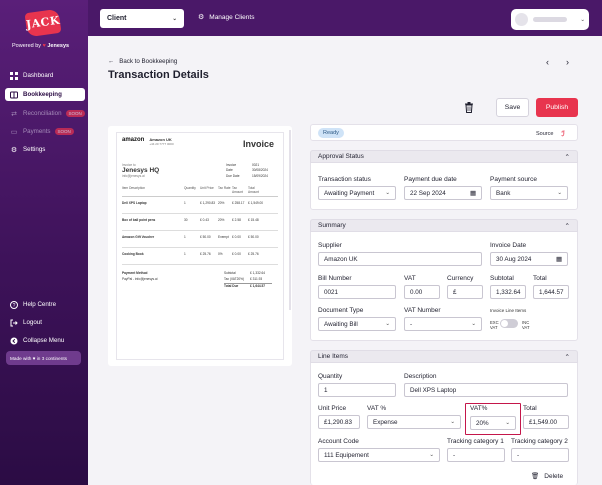  I want to click on field-value: 111 Equipement, so click(346, 455).